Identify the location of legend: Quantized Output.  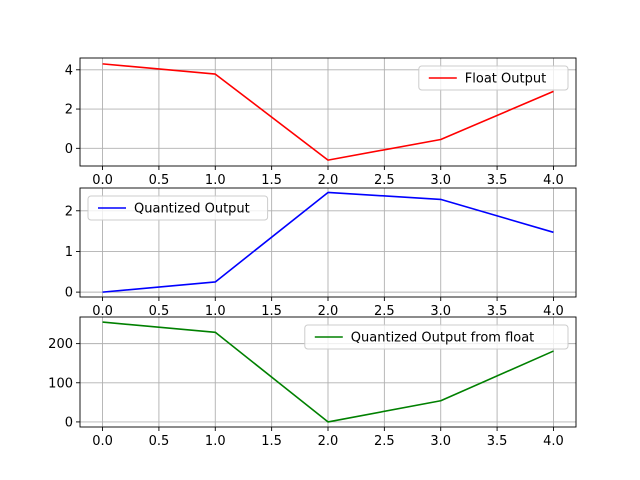
(178, 208).